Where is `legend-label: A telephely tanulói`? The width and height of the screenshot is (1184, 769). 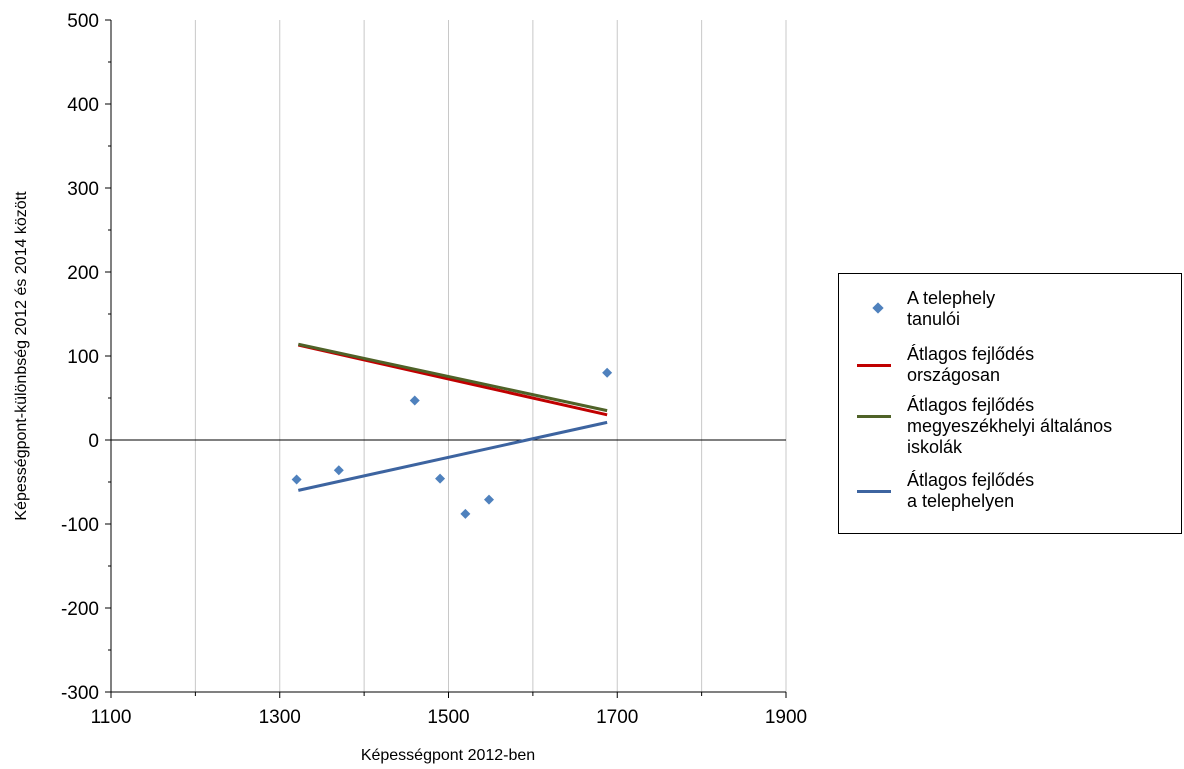
legend-label: A telephely tanulói is located at coordinates (951, 308).